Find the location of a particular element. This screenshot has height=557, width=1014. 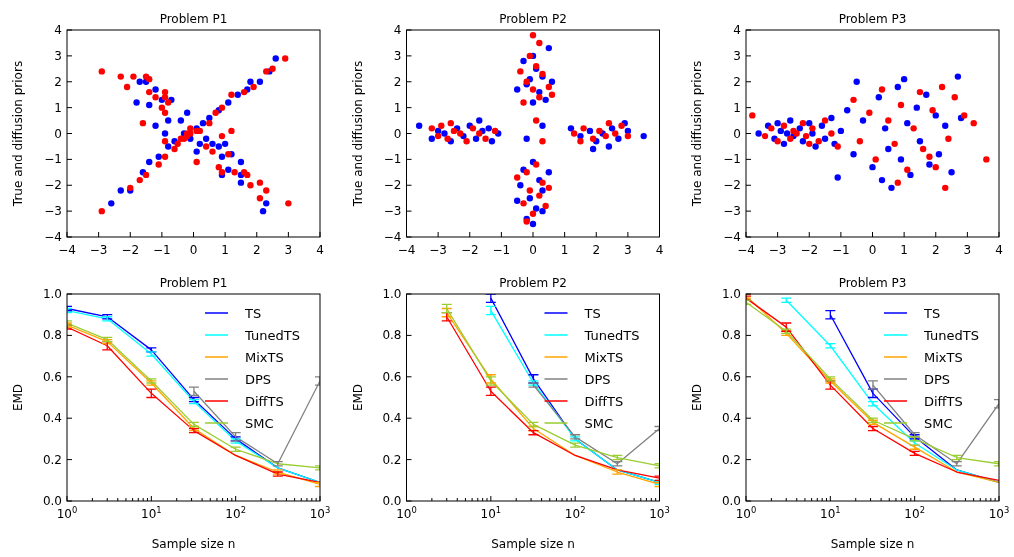

x-tick-label: −3 is located at coordinates (777, 250).